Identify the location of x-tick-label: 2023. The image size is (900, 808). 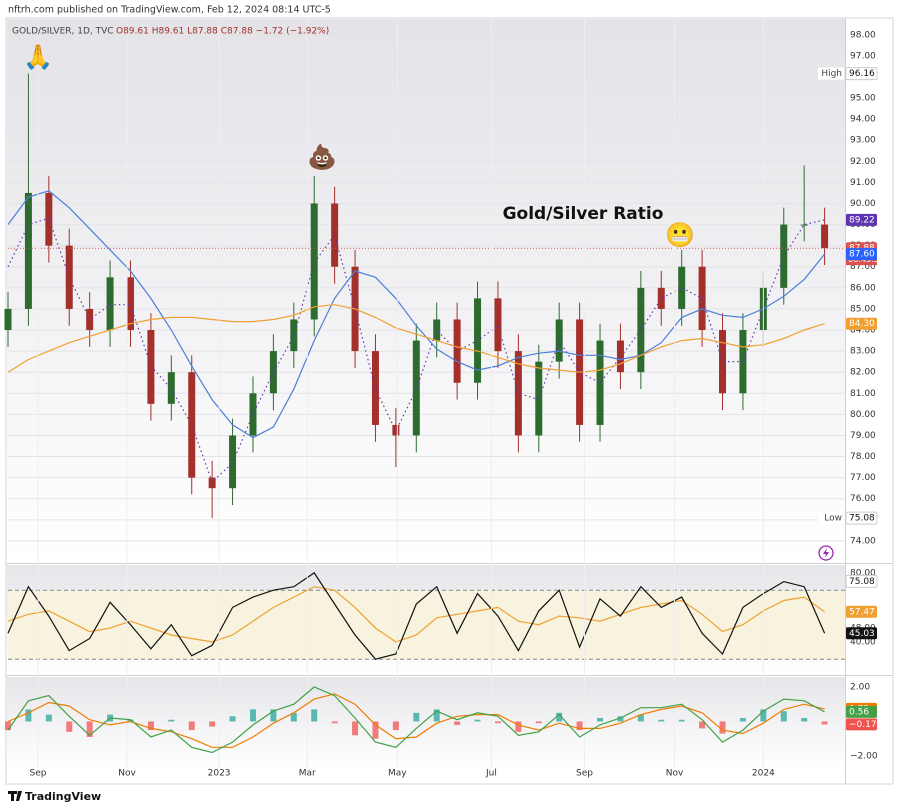
(219, 774).